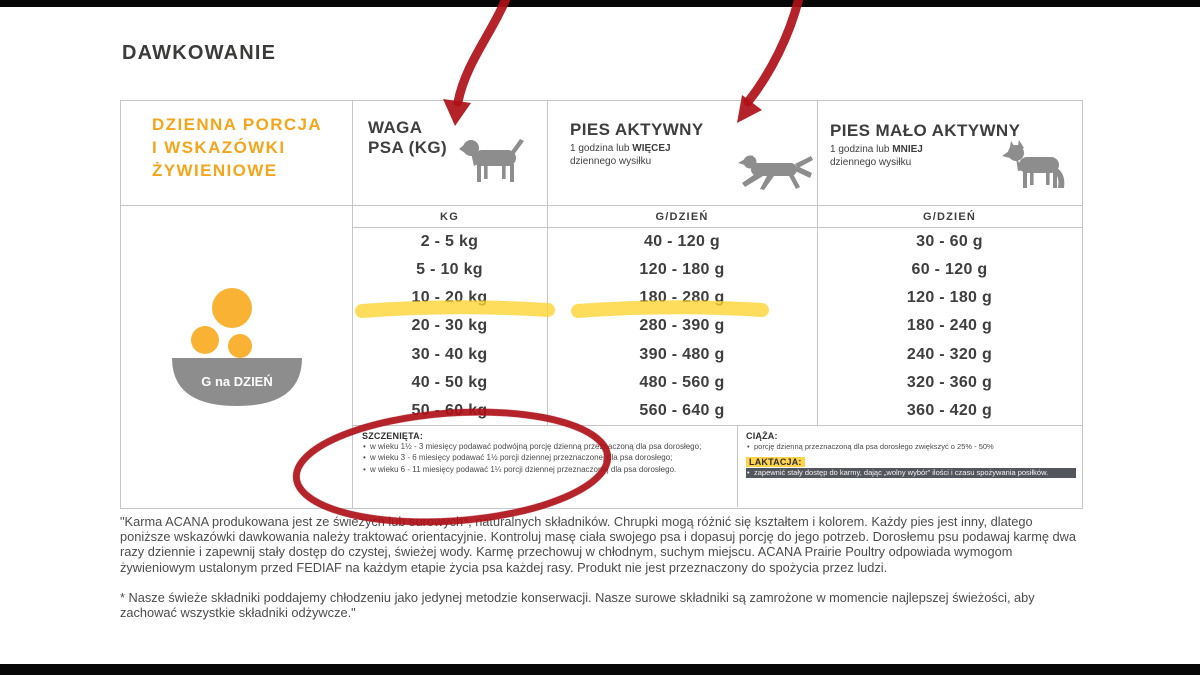  What do you see at coordinates (449, 242) in the screenshot?
I see `weight-cell: 2 - 5 kg` at bounding box center [449, 242].